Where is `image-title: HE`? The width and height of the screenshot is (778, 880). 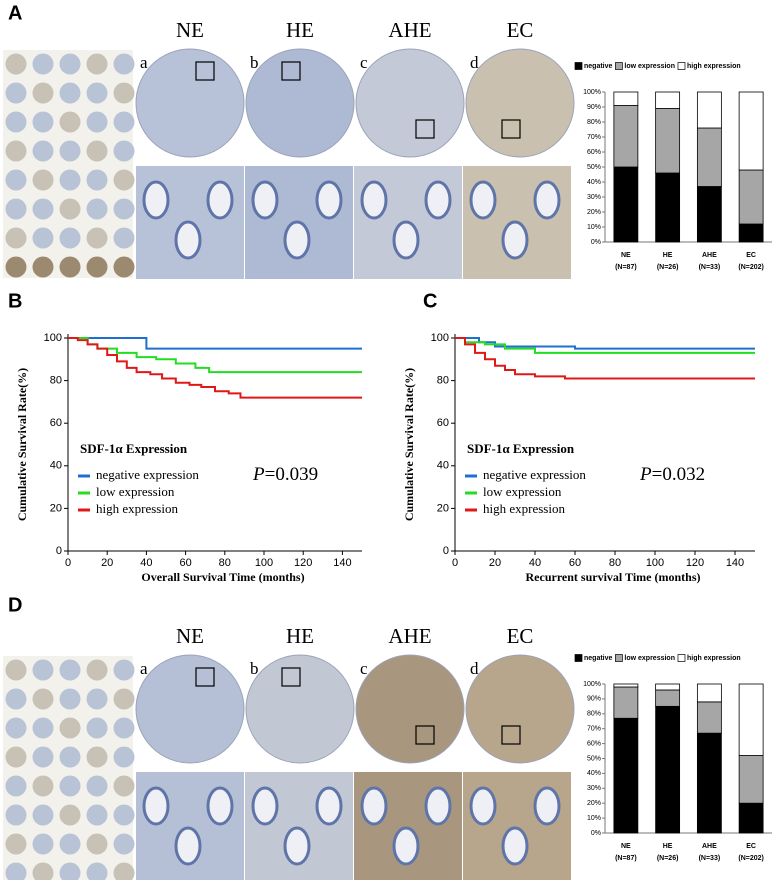
image-title: HE is located at coordinates (300, 636).